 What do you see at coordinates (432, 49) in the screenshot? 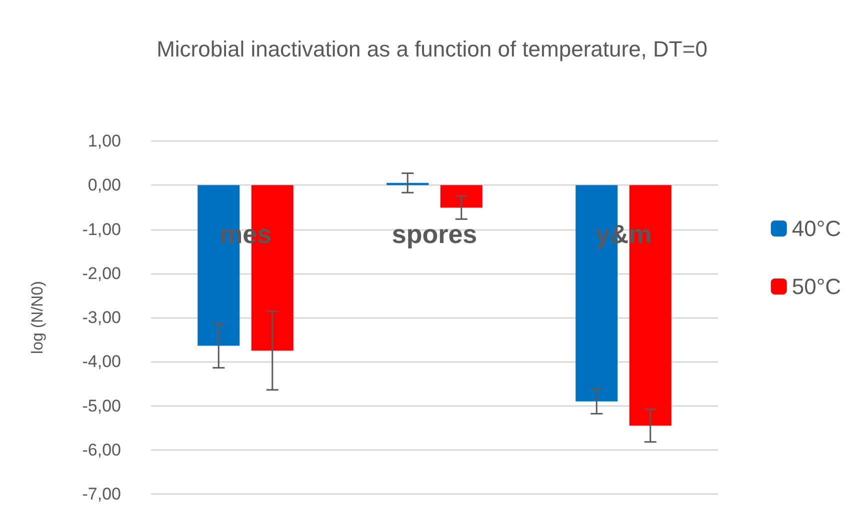
I see `chart-title: Microbial inactivation as a function of temperature, DT=0` at bounding box center [432, 49].